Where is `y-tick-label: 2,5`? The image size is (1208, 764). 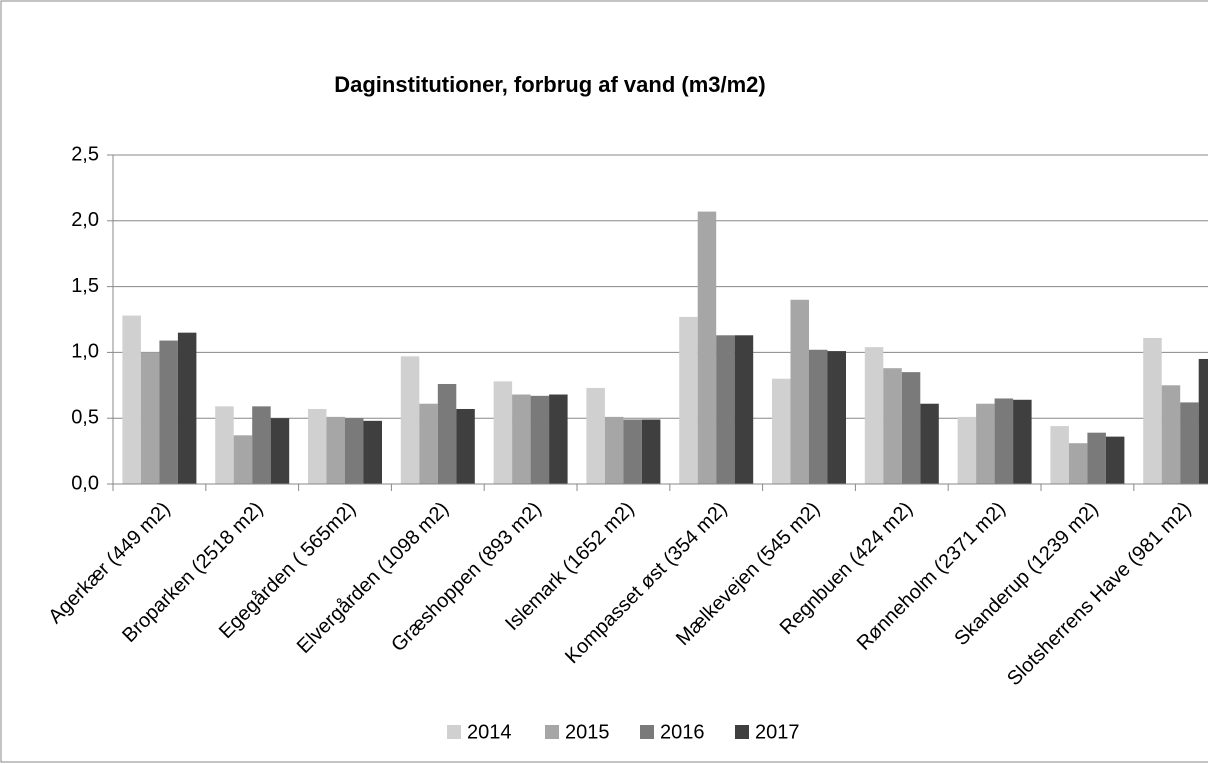 y-tick-label: 2,5 is located at coordinates (85, 154).